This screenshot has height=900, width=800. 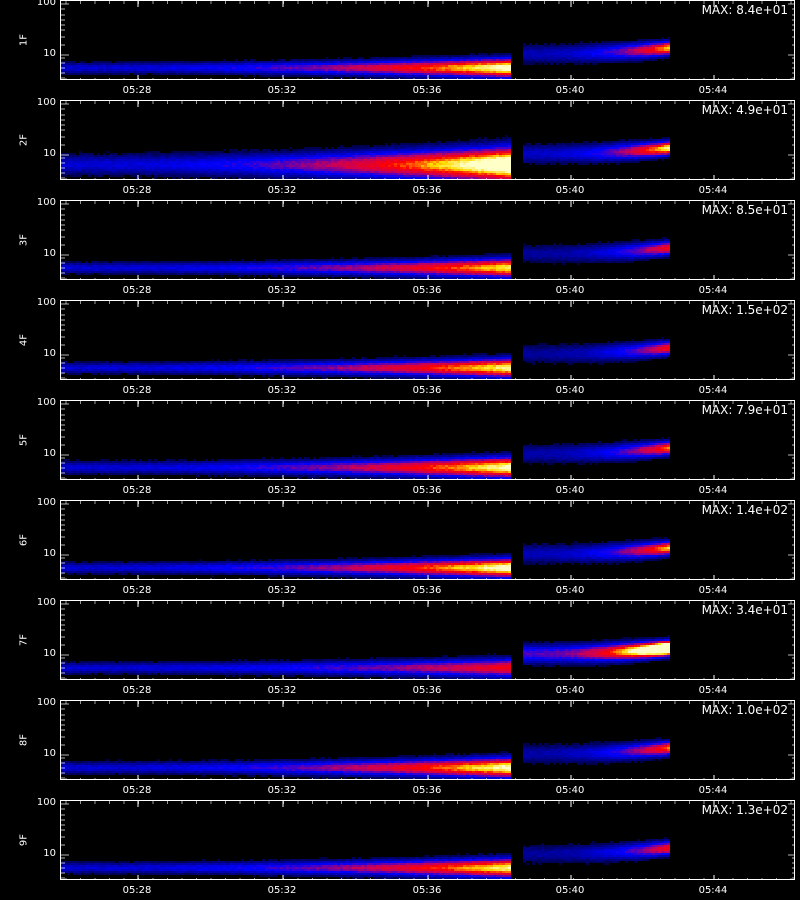 What do you see at coordinates (49, 53) in the screenshot?
I see `y-tick-label: 10` at bounding box center [49, 53].